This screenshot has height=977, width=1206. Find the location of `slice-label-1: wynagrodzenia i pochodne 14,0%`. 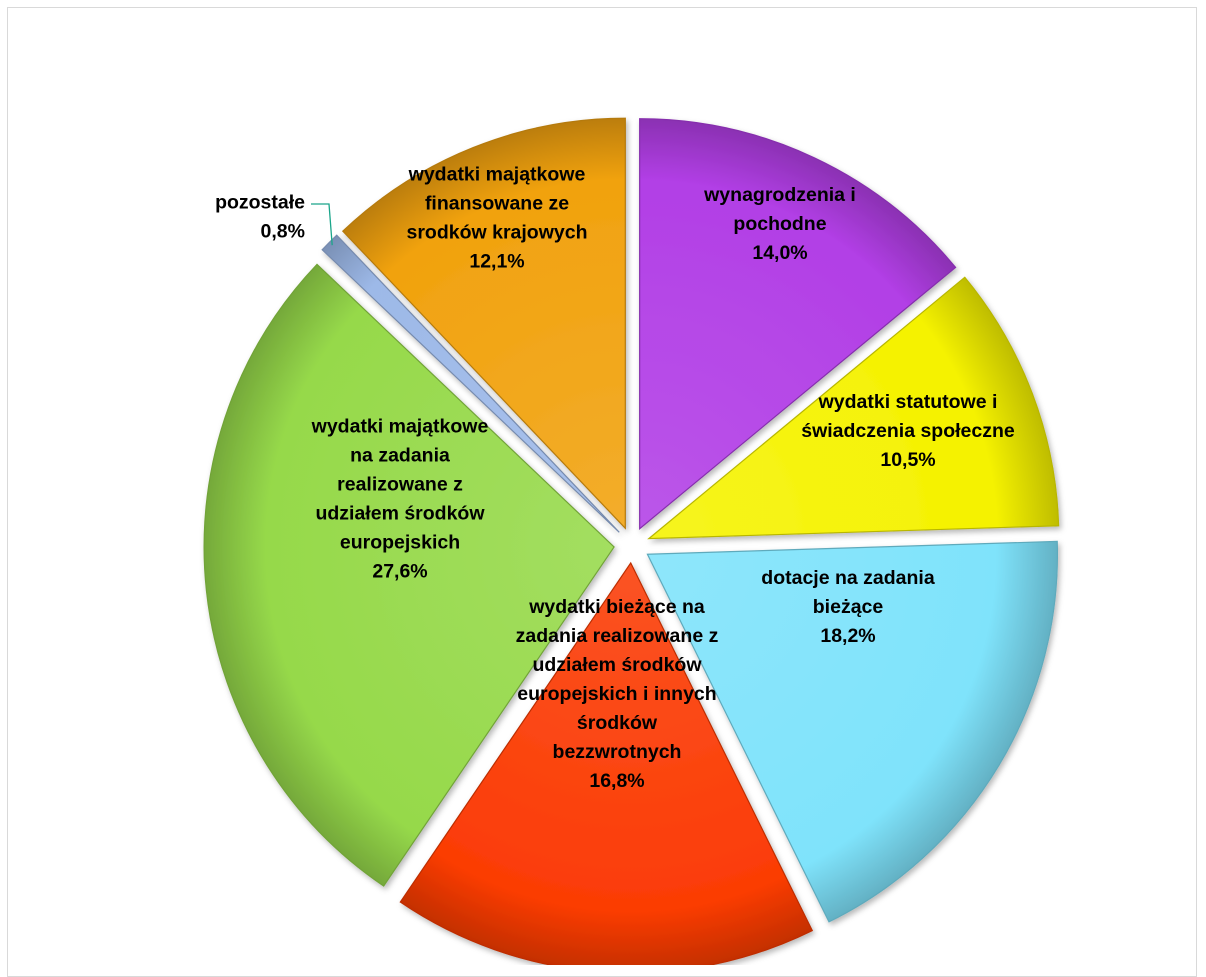

slice-label-1: wynagrodzenia i pochodne 14,0% is located at coordinates (779, 224).